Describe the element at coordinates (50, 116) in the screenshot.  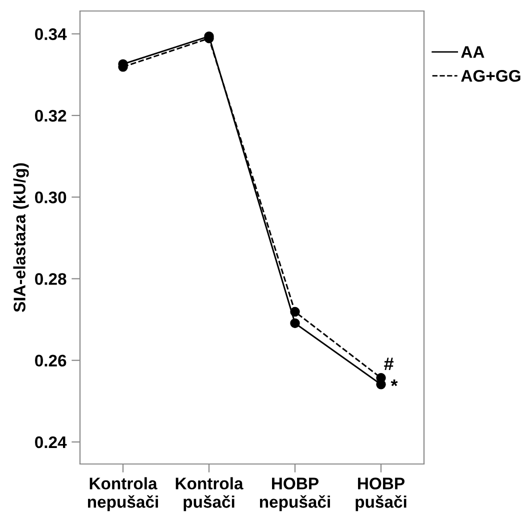
I see `y-tick-label: 0.32` at that location.